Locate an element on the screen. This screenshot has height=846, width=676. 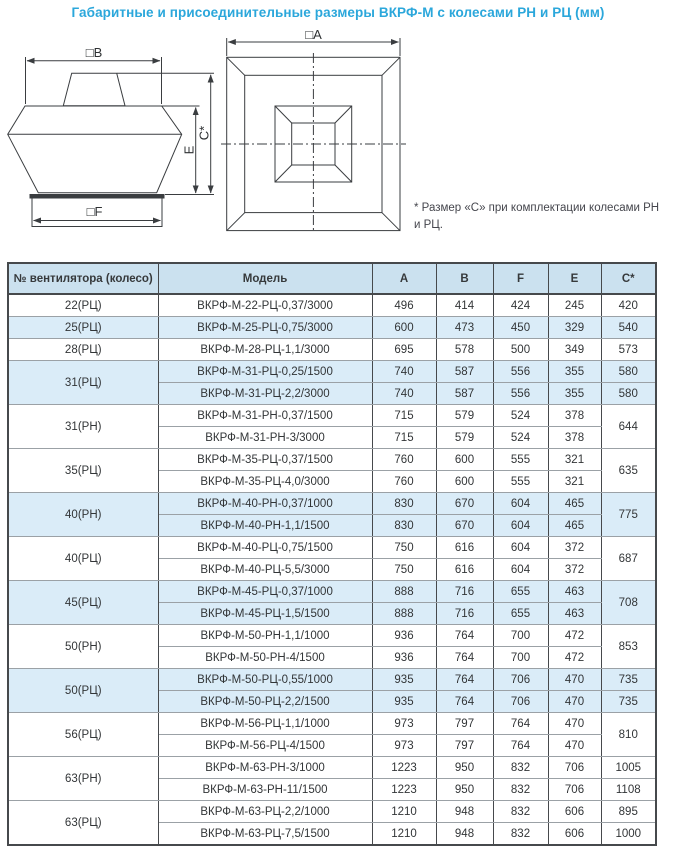
table-row: ВКРФ-М-50-РЦ-2,2/1500 935 764 706 470 735 is located at coordinates (332, 701).